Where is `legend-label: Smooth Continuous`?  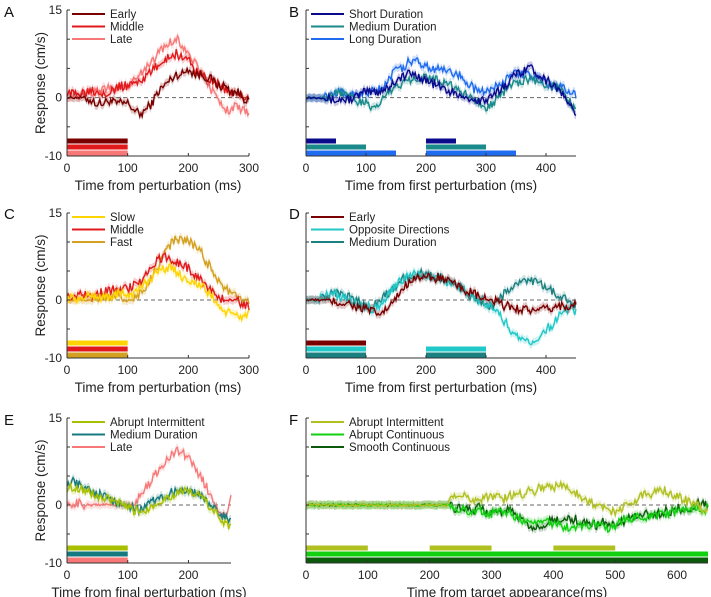
legend-label: Smooth Continuous is located at coordinates (399, 448).